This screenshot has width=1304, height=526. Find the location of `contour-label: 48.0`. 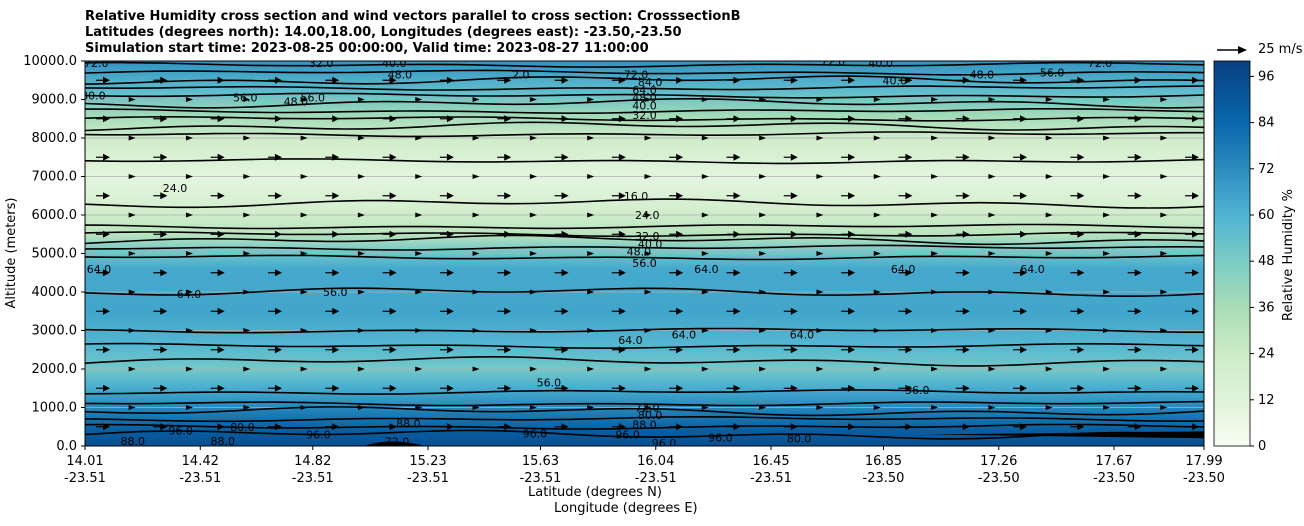

contour-label: 48.0 is located at coordinates (982, 74).